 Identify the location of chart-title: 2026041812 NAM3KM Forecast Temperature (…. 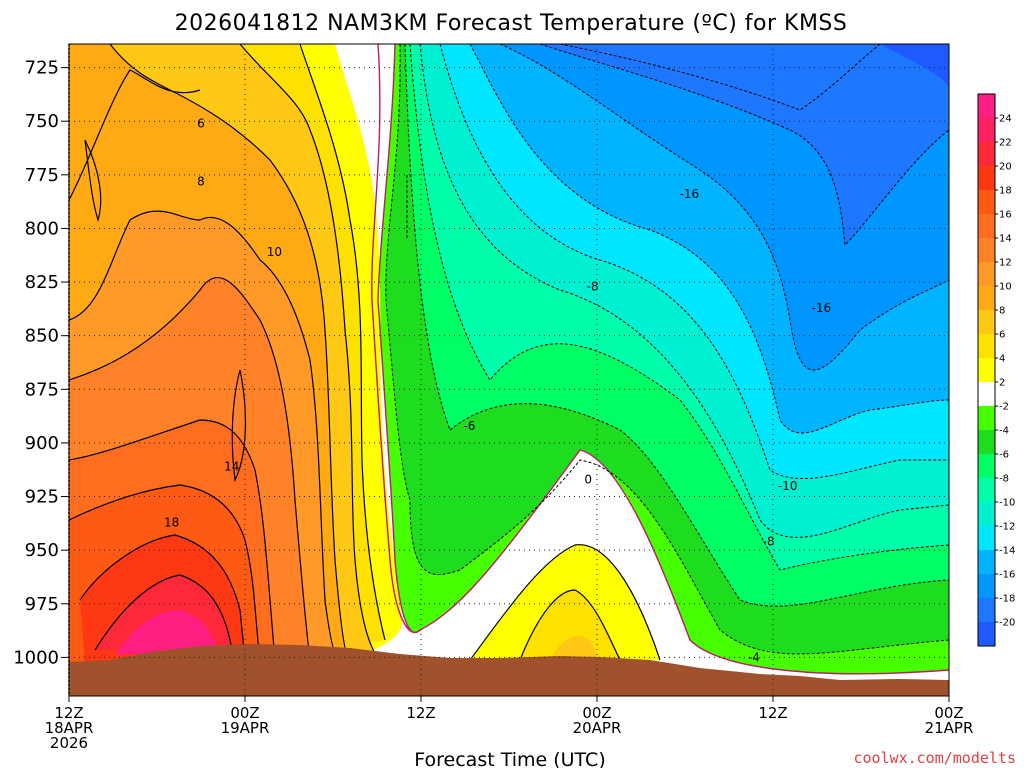
(511, 23).